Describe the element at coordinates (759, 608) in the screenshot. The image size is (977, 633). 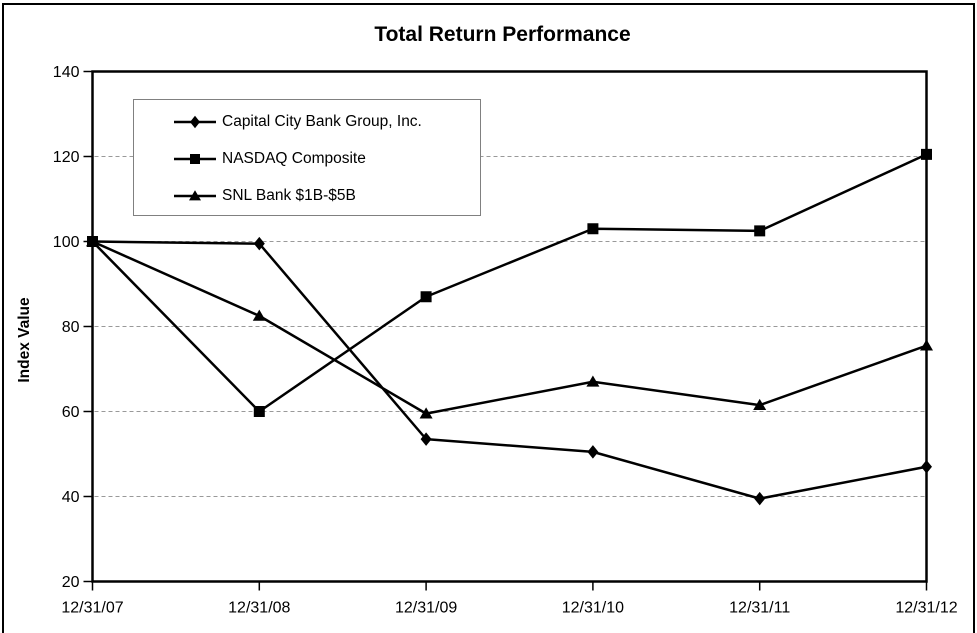
I see `x-tick-label: 12/31/11` at that location.